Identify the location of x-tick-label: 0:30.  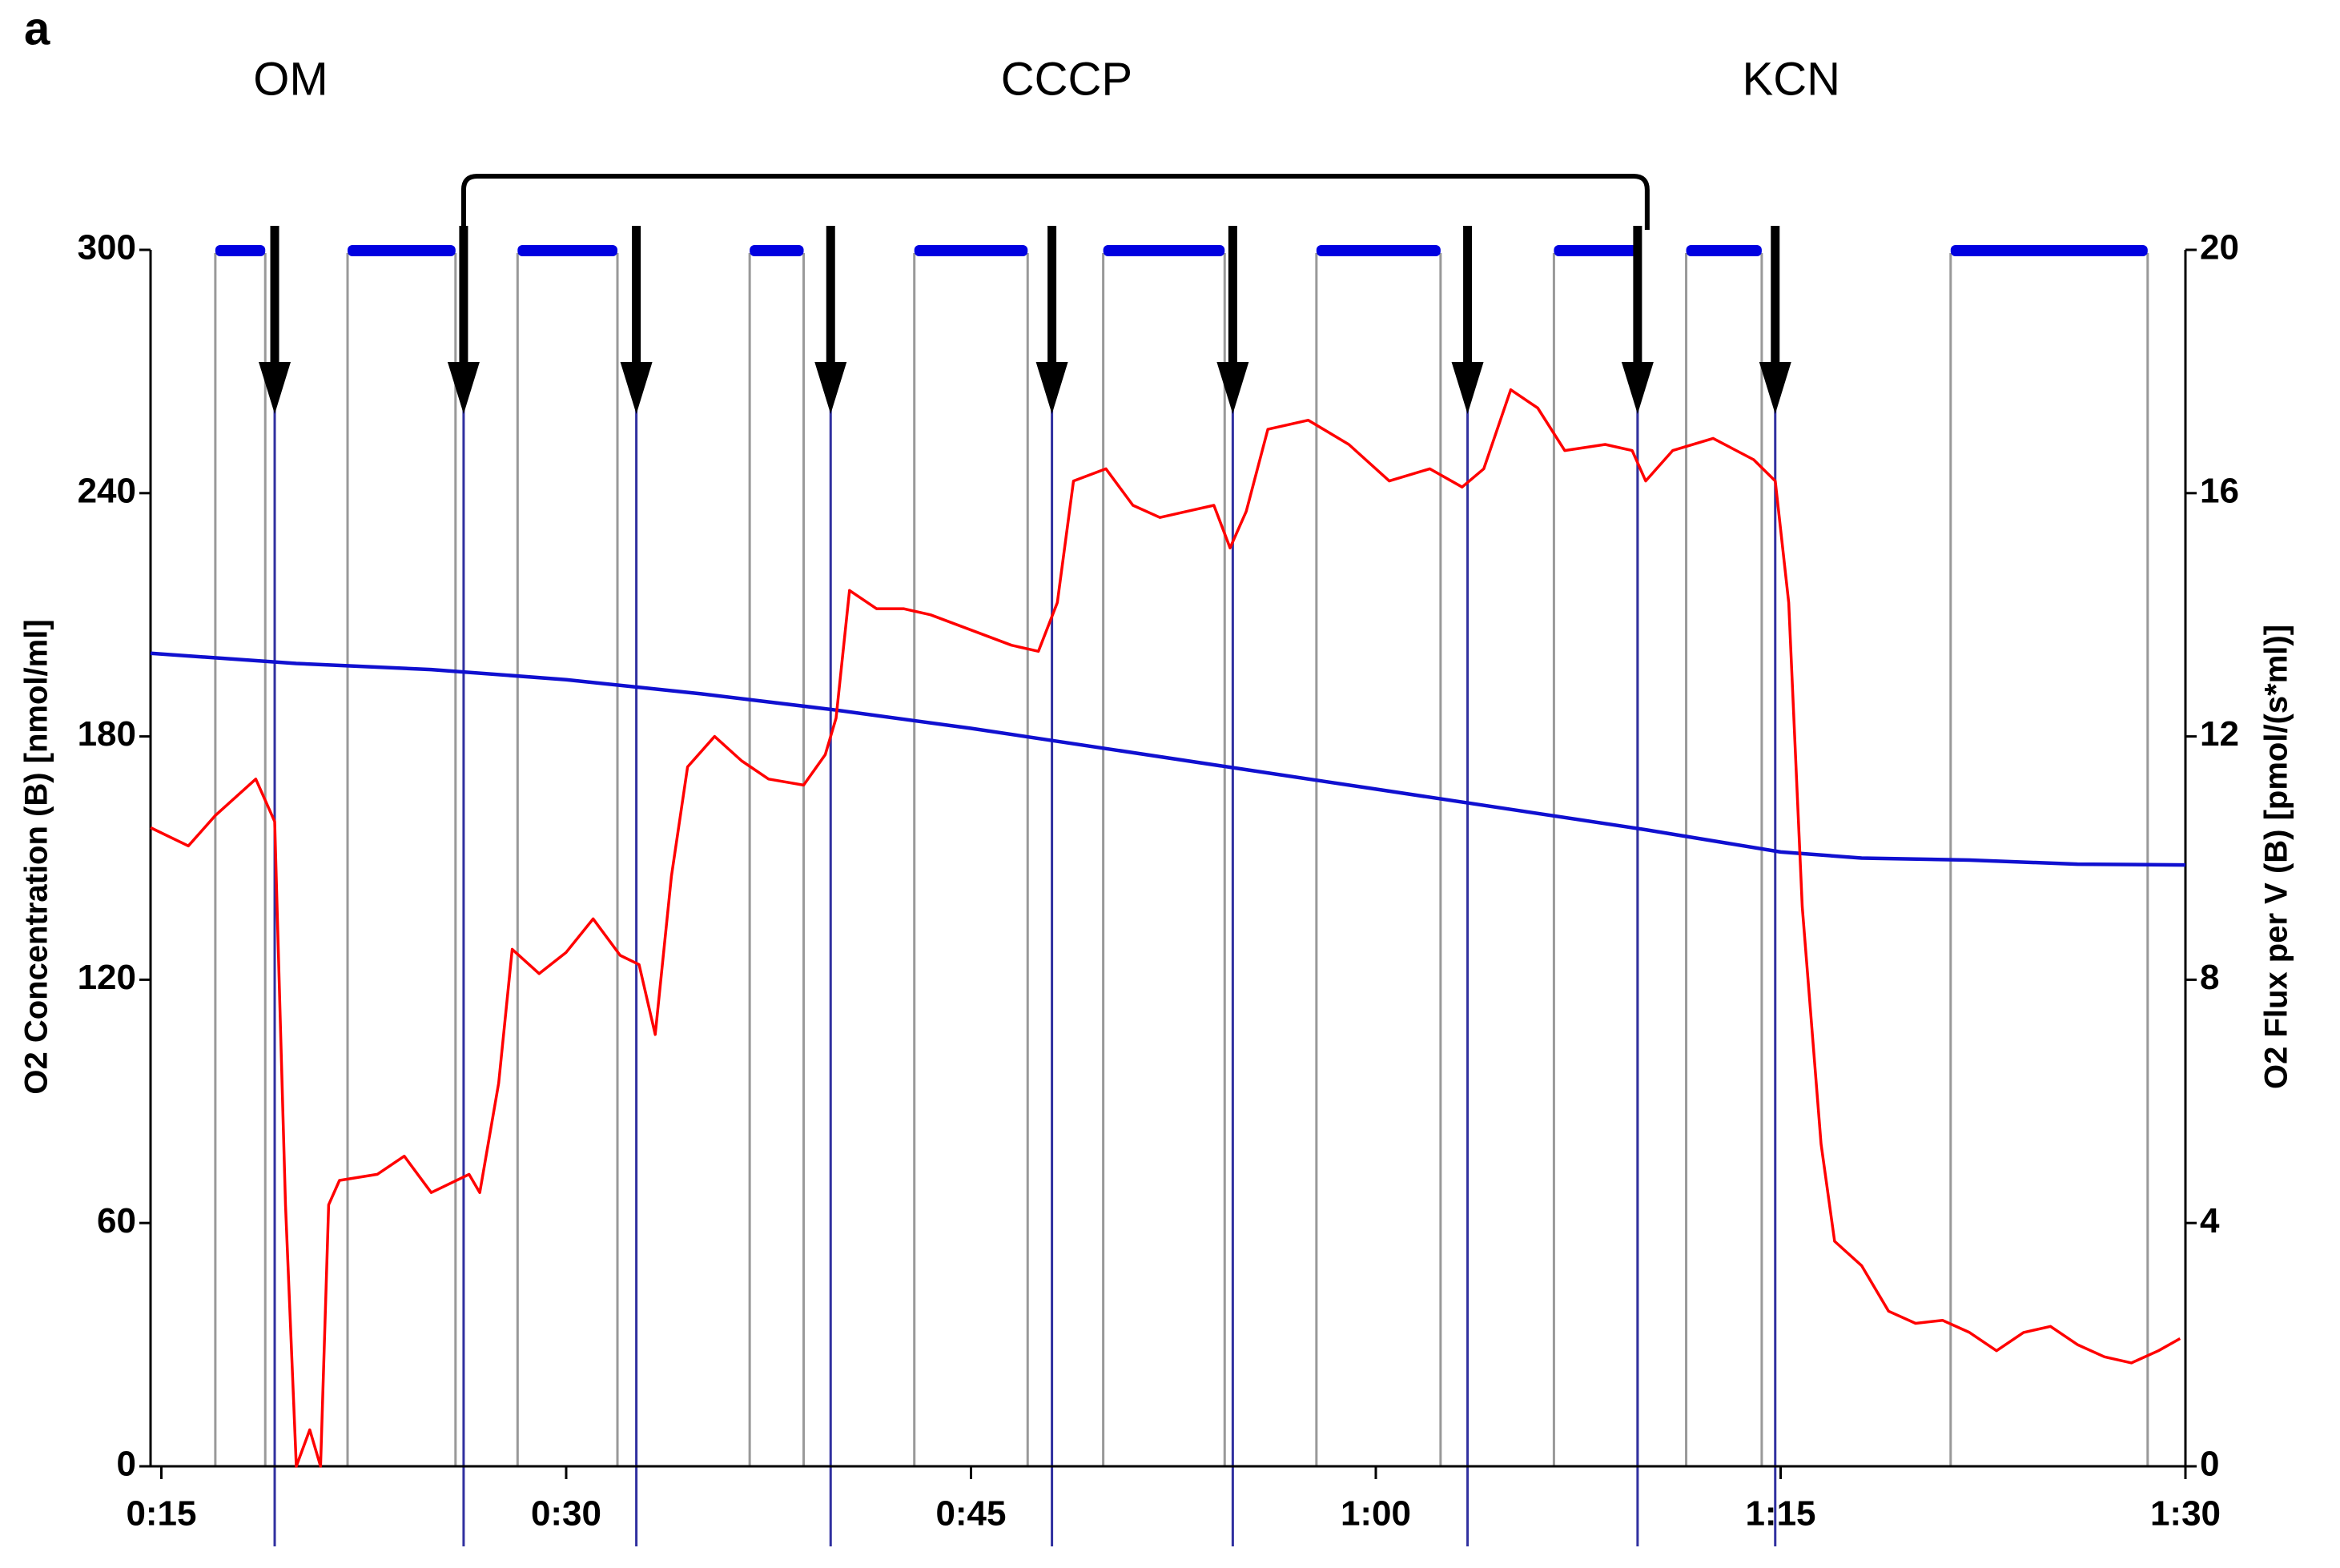
(566, 1514).